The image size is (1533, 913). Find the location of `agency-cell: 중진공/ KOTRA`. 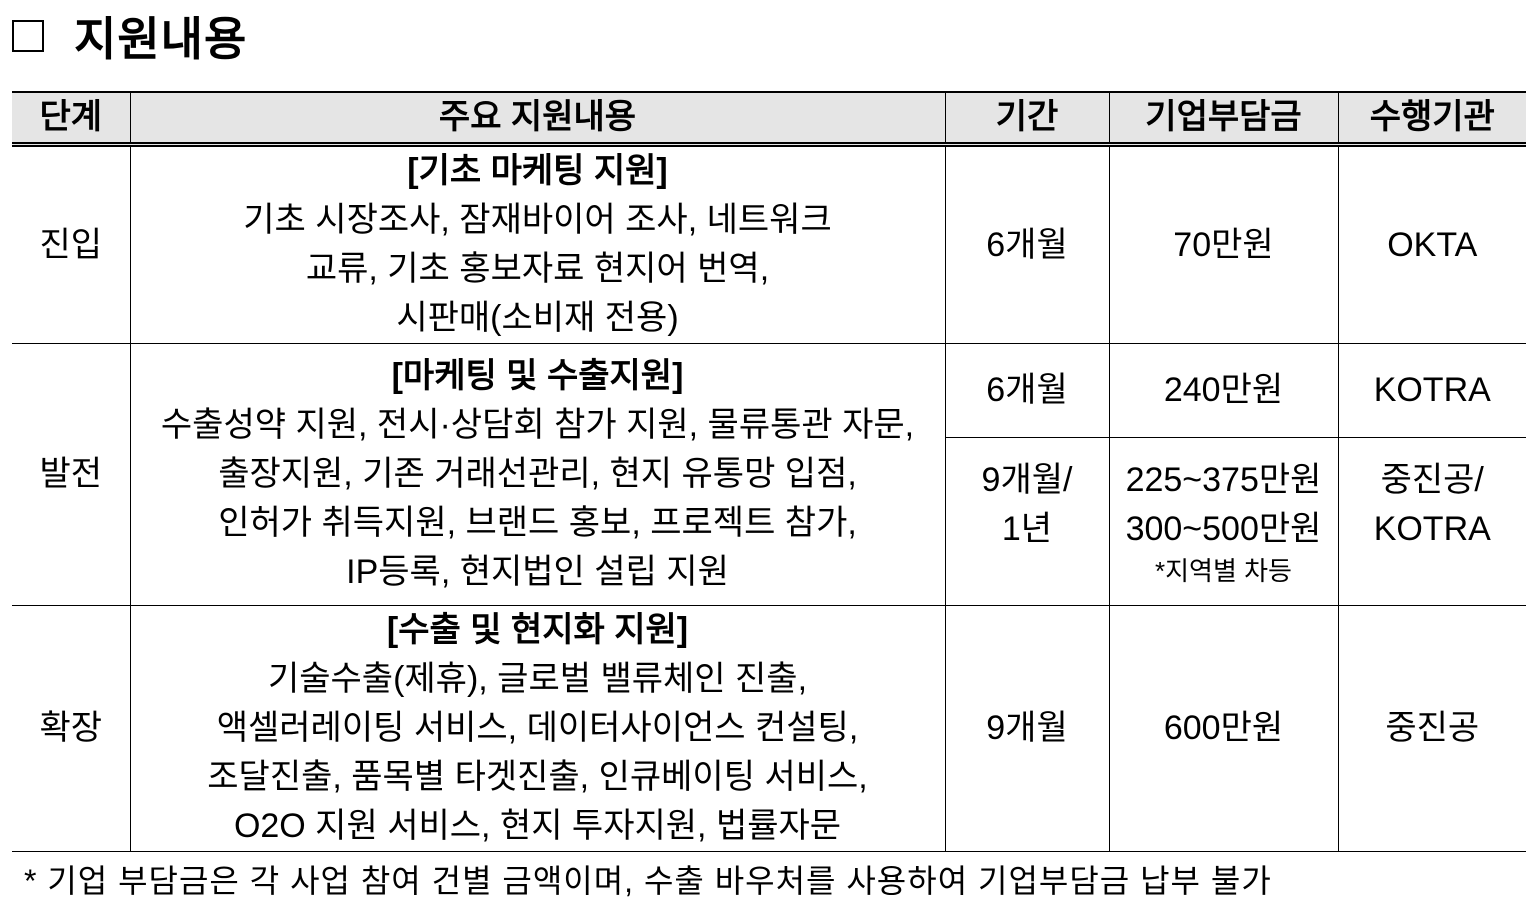

agency-cell: 중진공/ KOTRA is located at coordinates (1431, 521).